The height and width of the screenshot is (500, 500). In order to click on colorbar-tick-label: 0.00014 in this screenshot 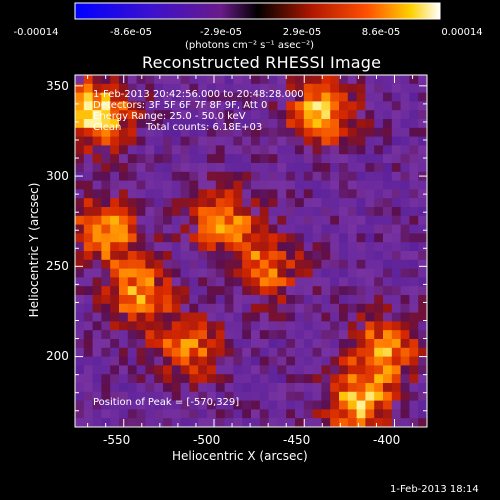, I will do `click(462, 32)`.